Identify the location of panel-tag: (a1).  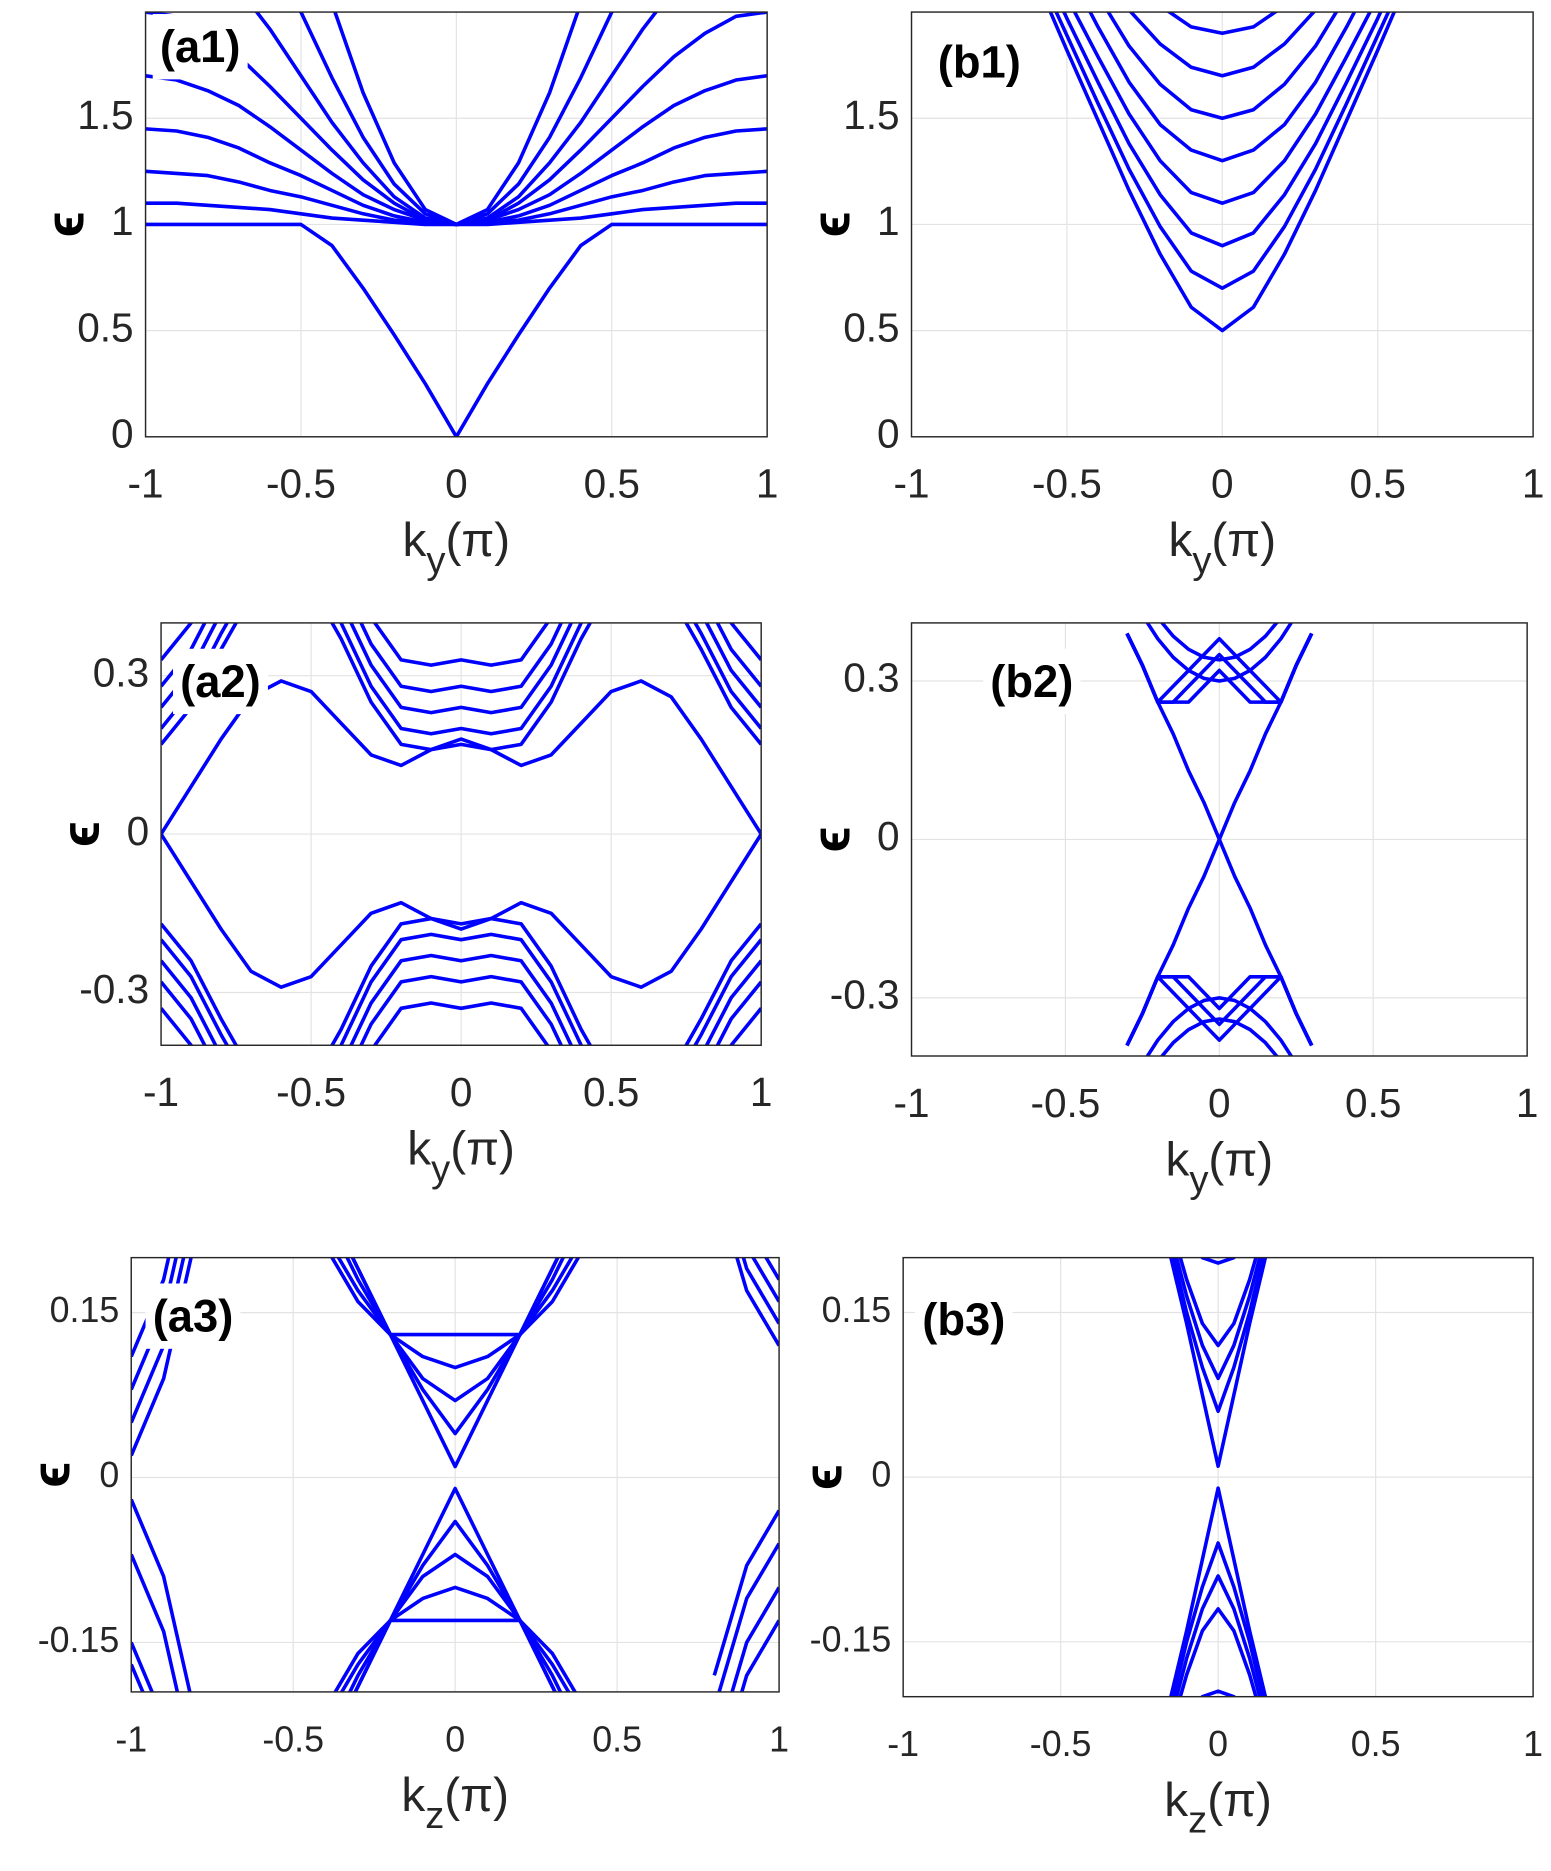
(200, 46).